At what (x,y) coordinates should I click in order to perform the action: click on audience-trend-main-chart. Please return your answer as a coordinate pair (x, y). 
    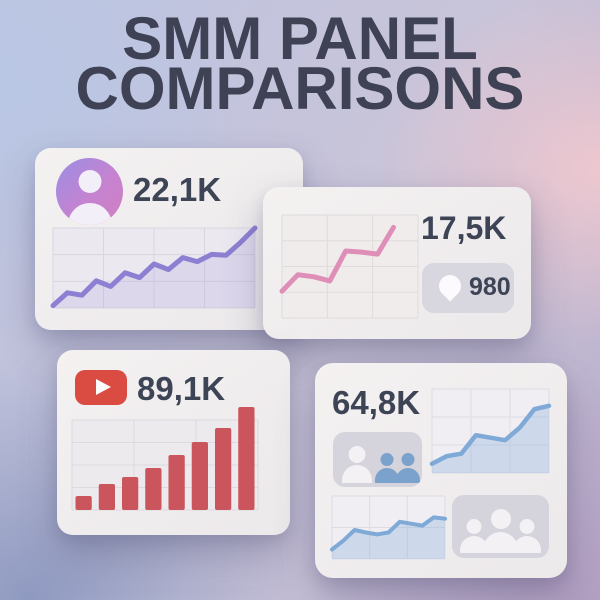
    Looking at the image, I should click on (490, 431).